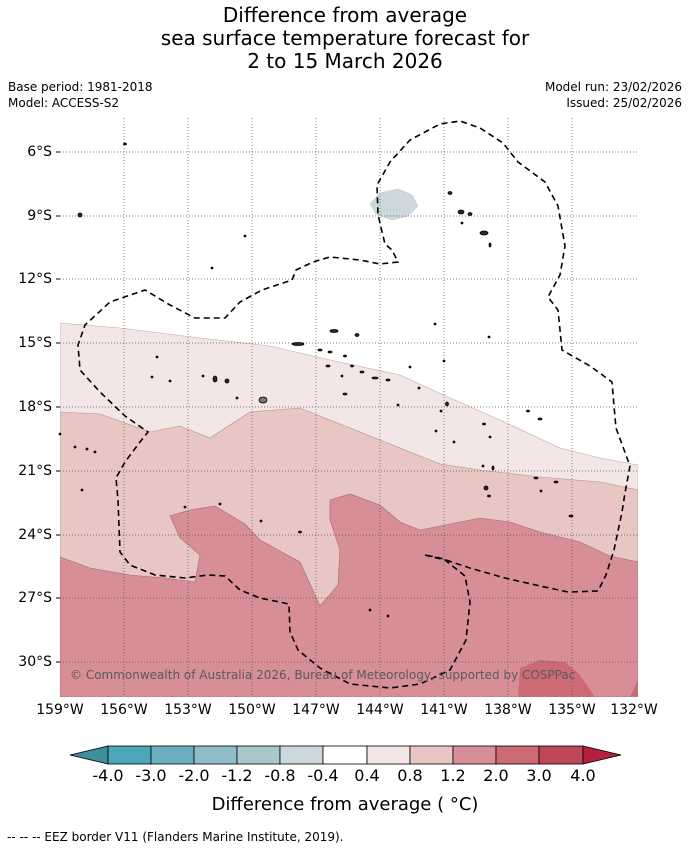 This screenshot has height=850, width=690. Describe the element at coordinates (624, 103) in the screenshot. I see `issued-date: Issued: 25/02/2026` at that location.